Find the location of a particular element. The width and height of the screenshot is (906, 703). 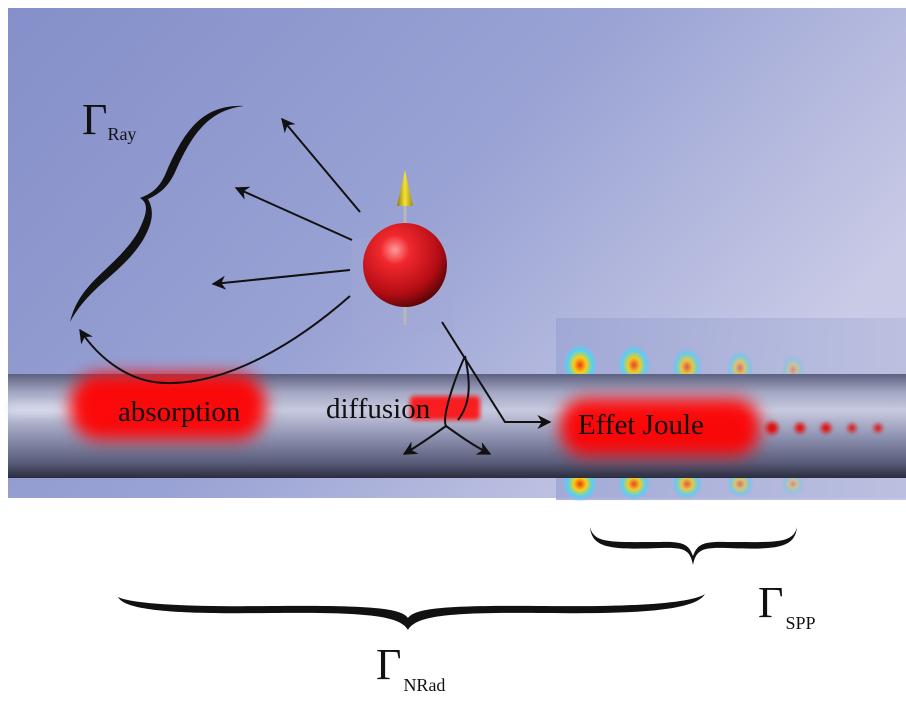

gamma-spp-brace is located at coordinates (693, 546).